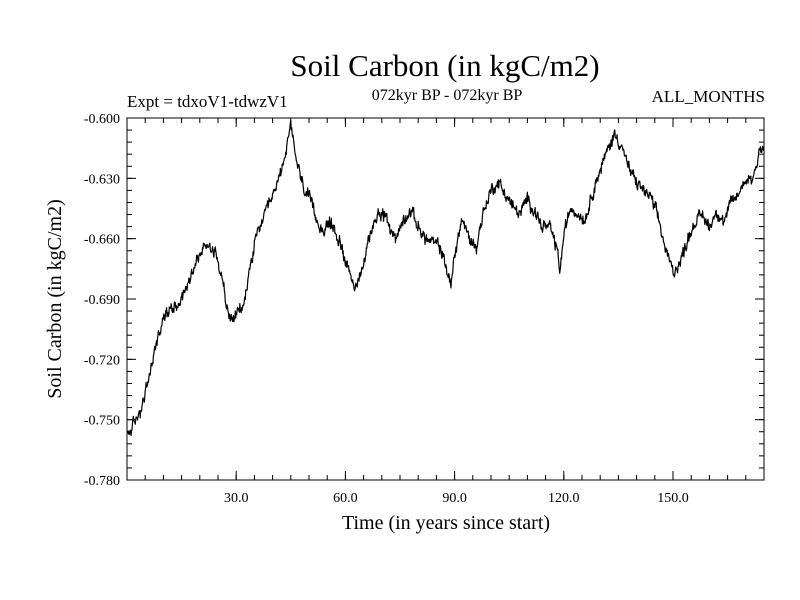 The width and height of the screenshot is (800, 600). What do you see at coordinates (102, 421) in the screenshot?
I see `y-tick-label: -0.750` at bounding box center [102, 421].